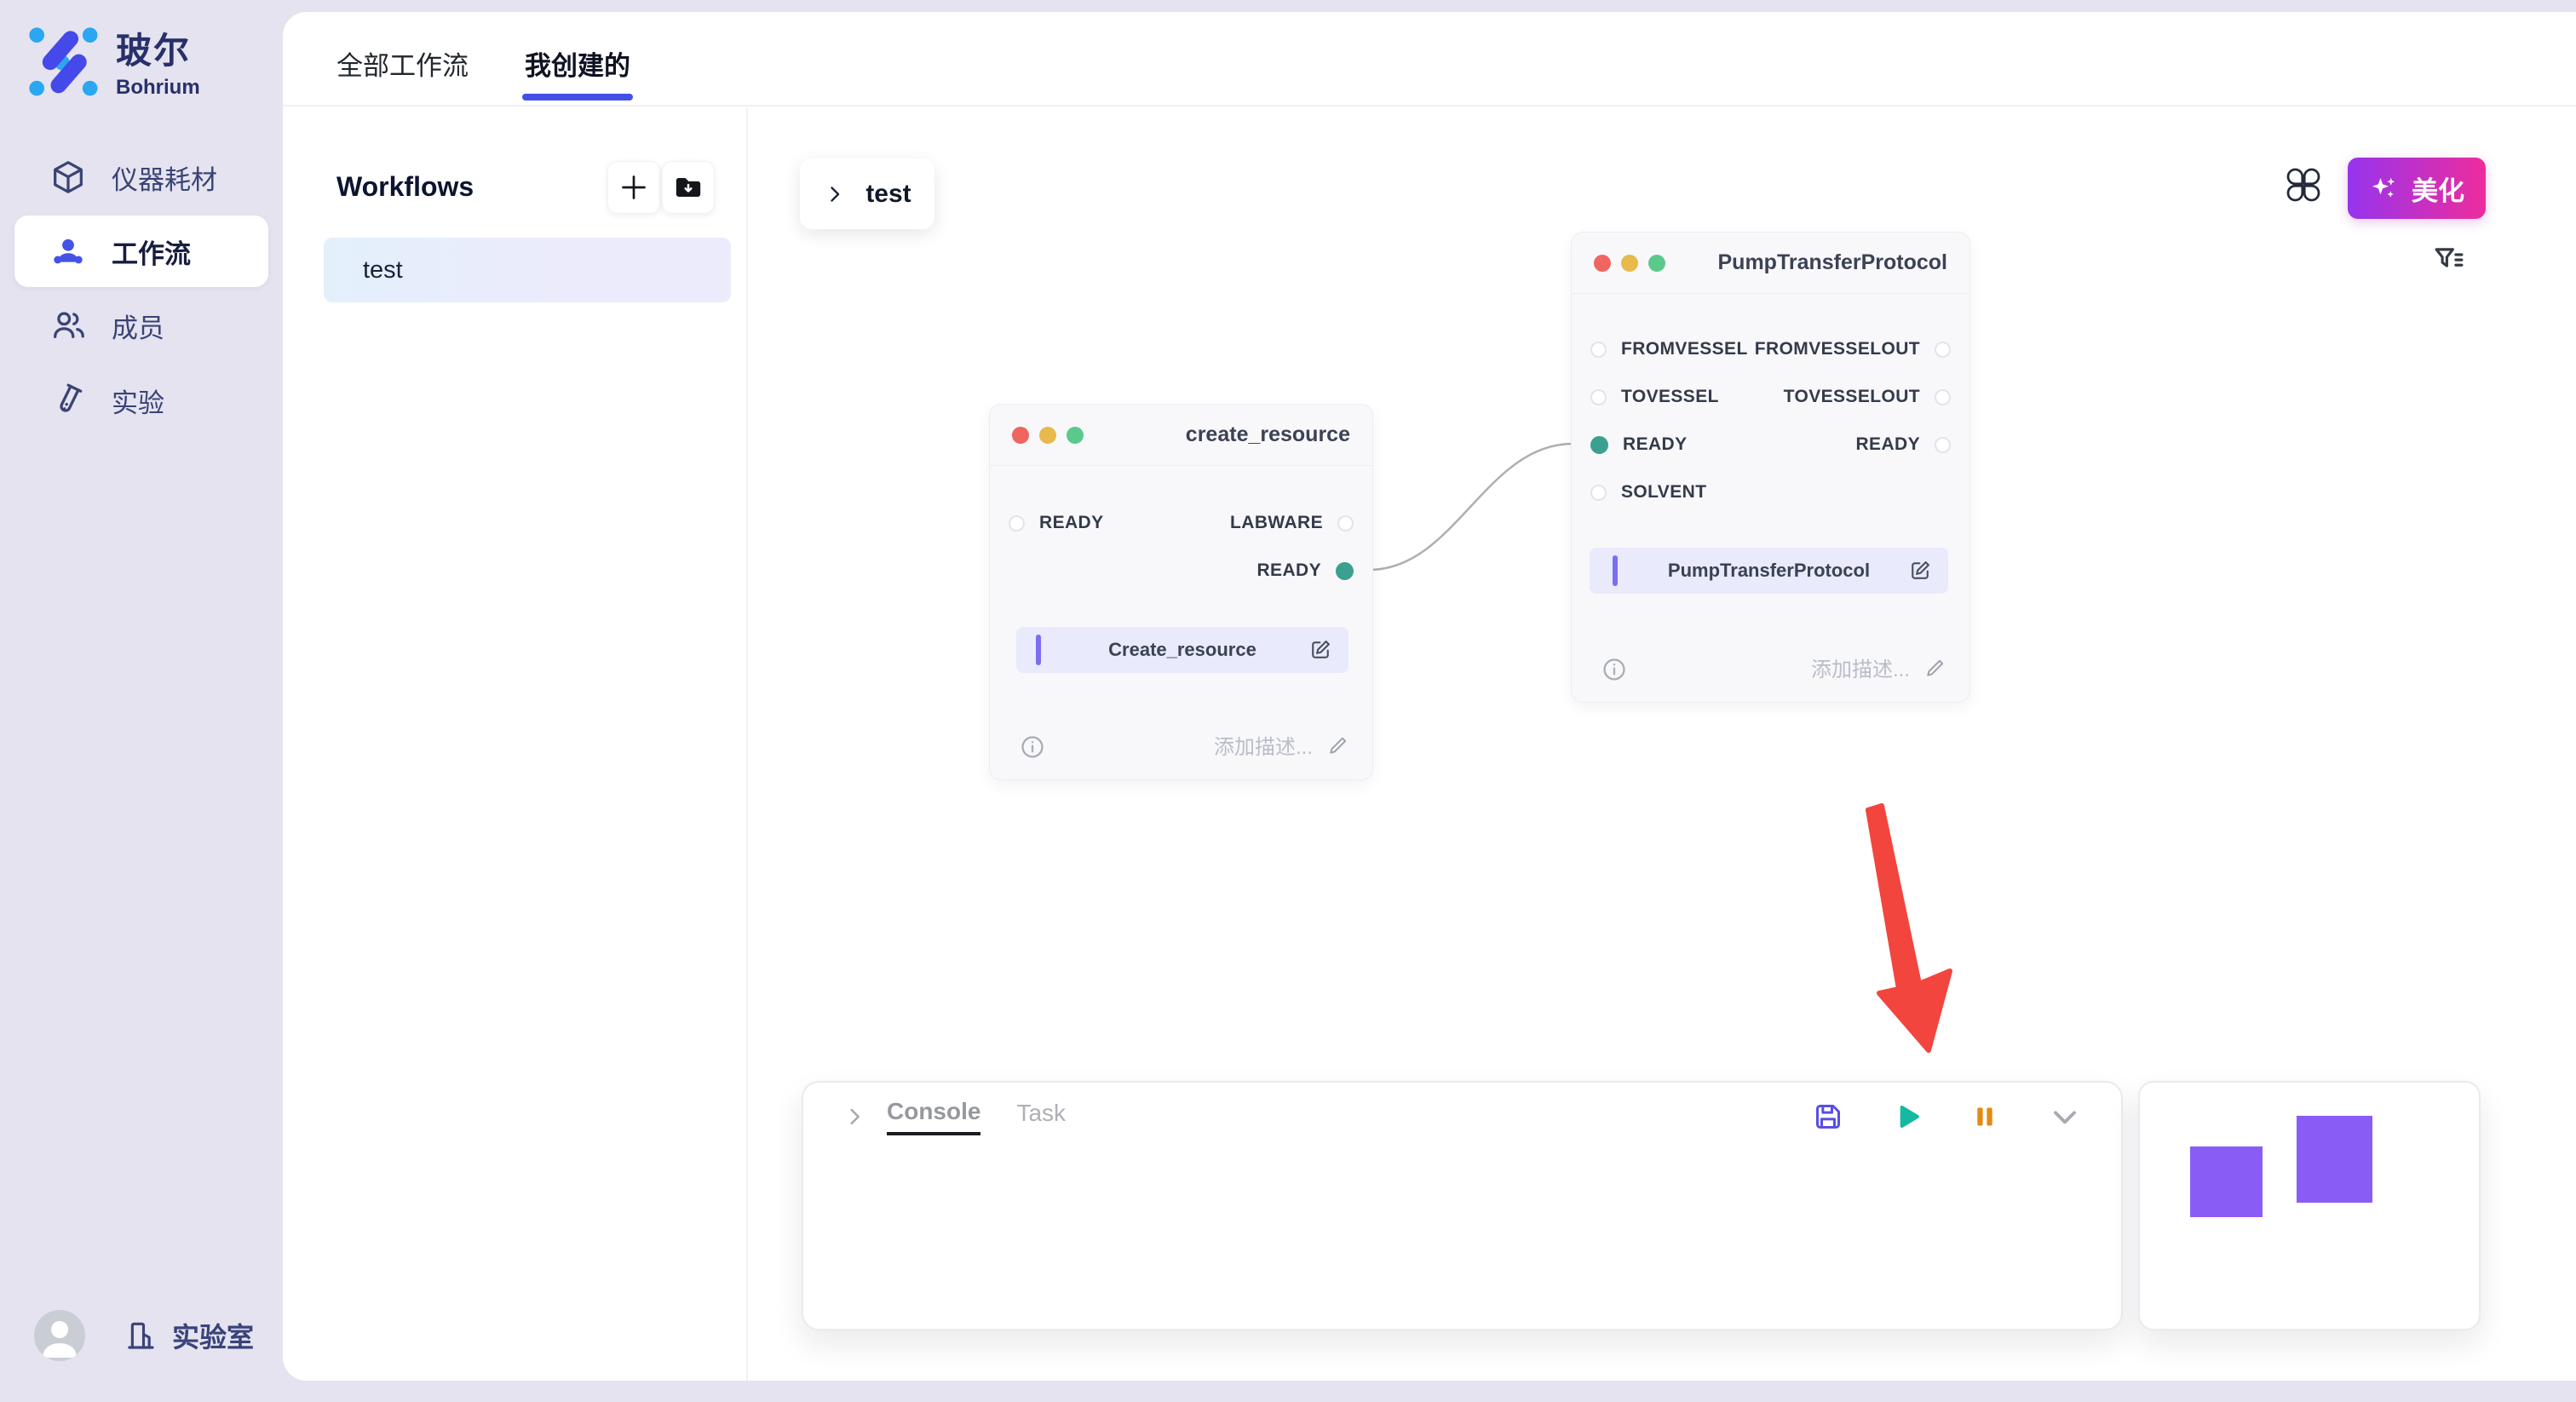  I want to click on node-traffic-lights, so click(1630, 263).